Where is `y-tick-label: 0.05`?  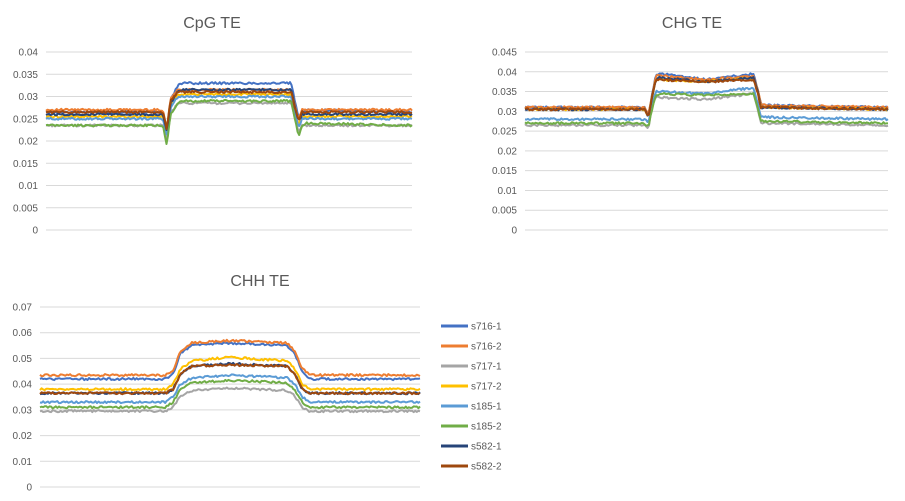
y-tick-label: 0.05 is located at coordinates (23, 359).